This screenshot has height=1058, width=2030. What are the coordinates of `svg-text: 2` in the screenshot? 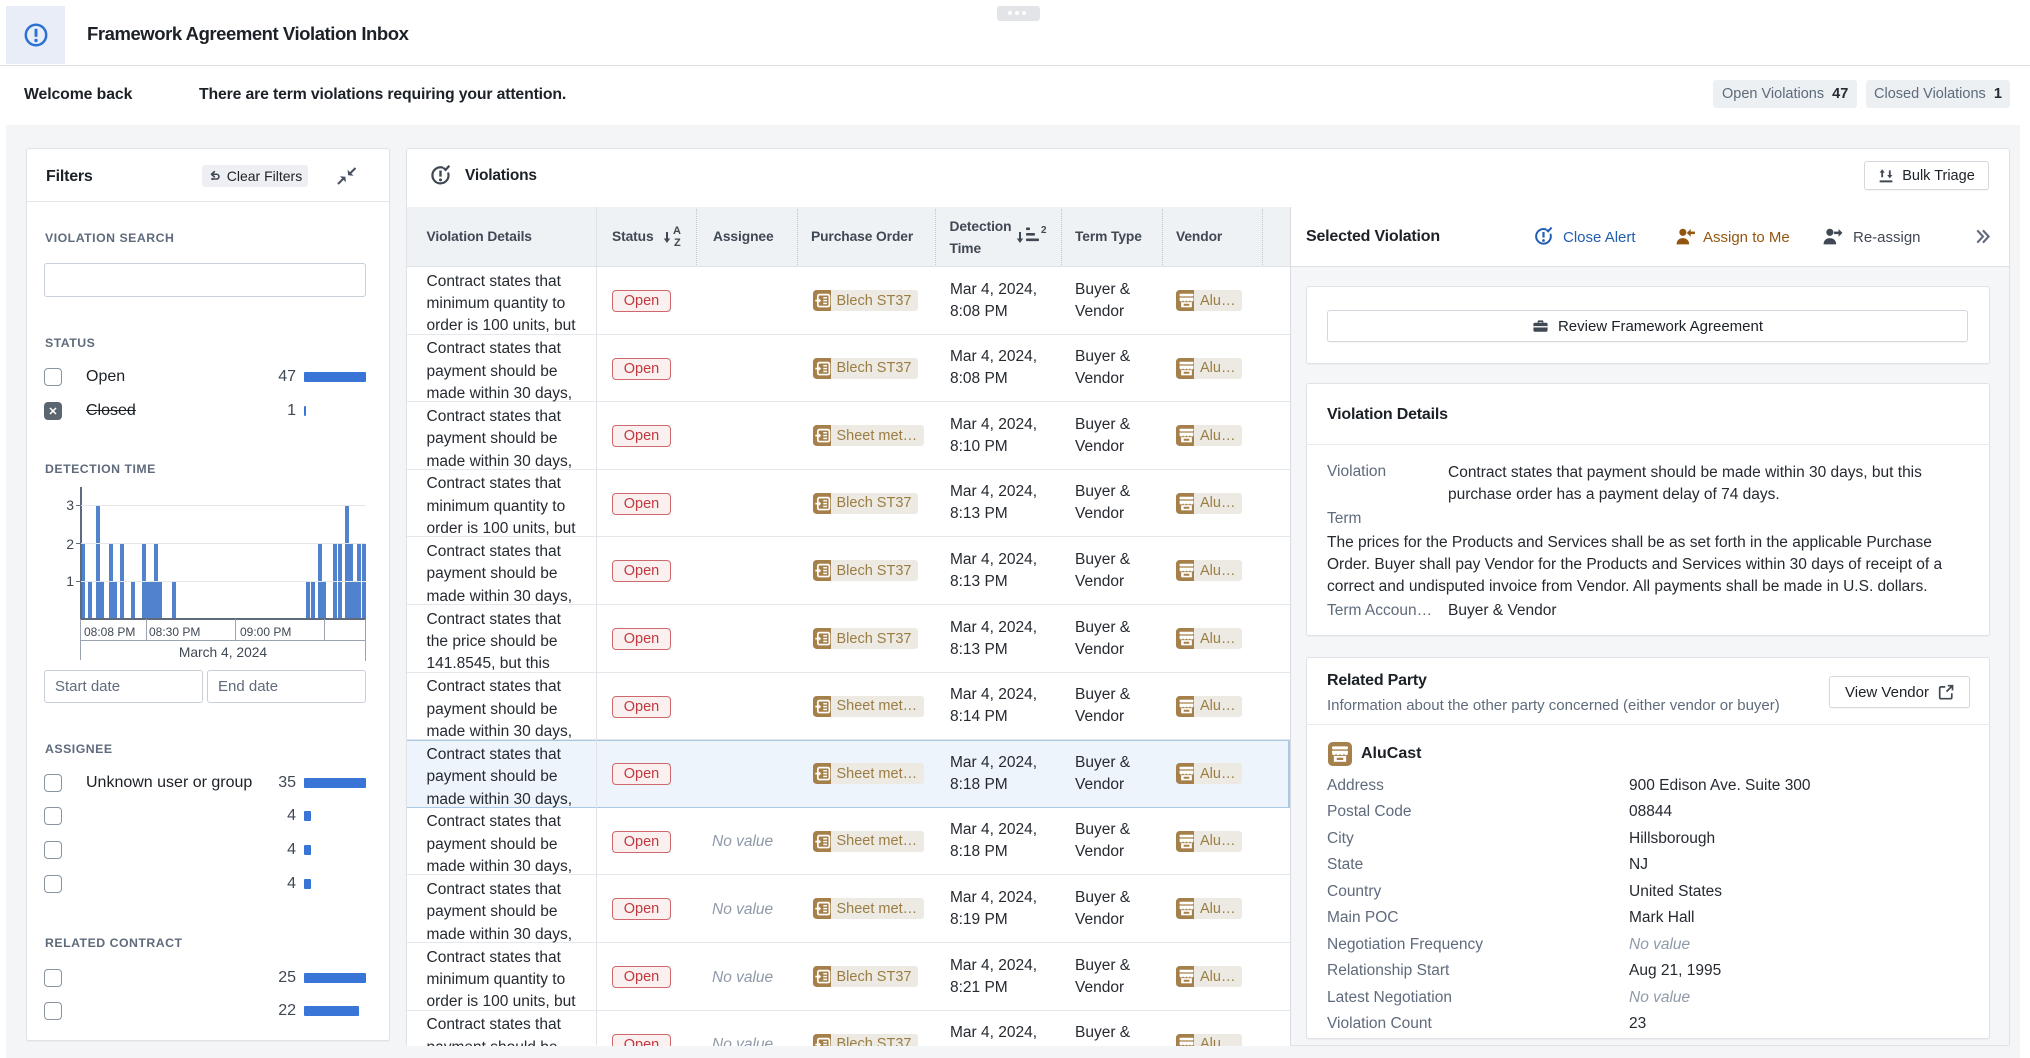 It's located at (1044, 230).